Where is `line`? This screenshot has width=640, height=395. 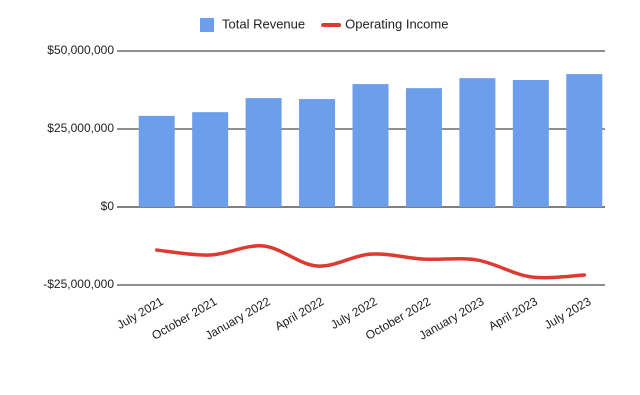 line is located at coordinates (370, 262).